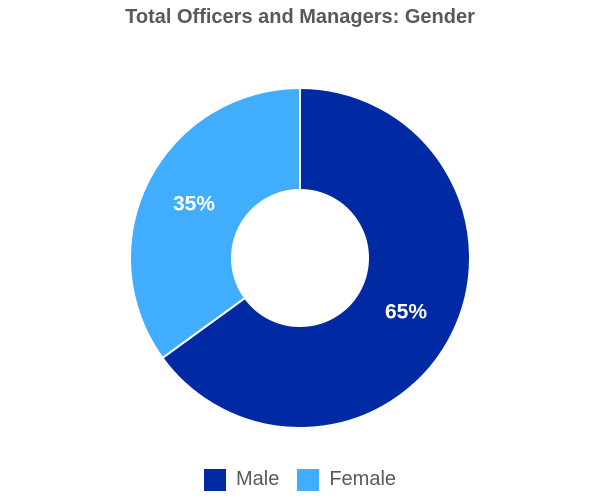 The height and width of the screenshot is (500, 600). Describe the element at coordinates (308, 479) in the screenshot. I see `legend-swatch-female` at that location.